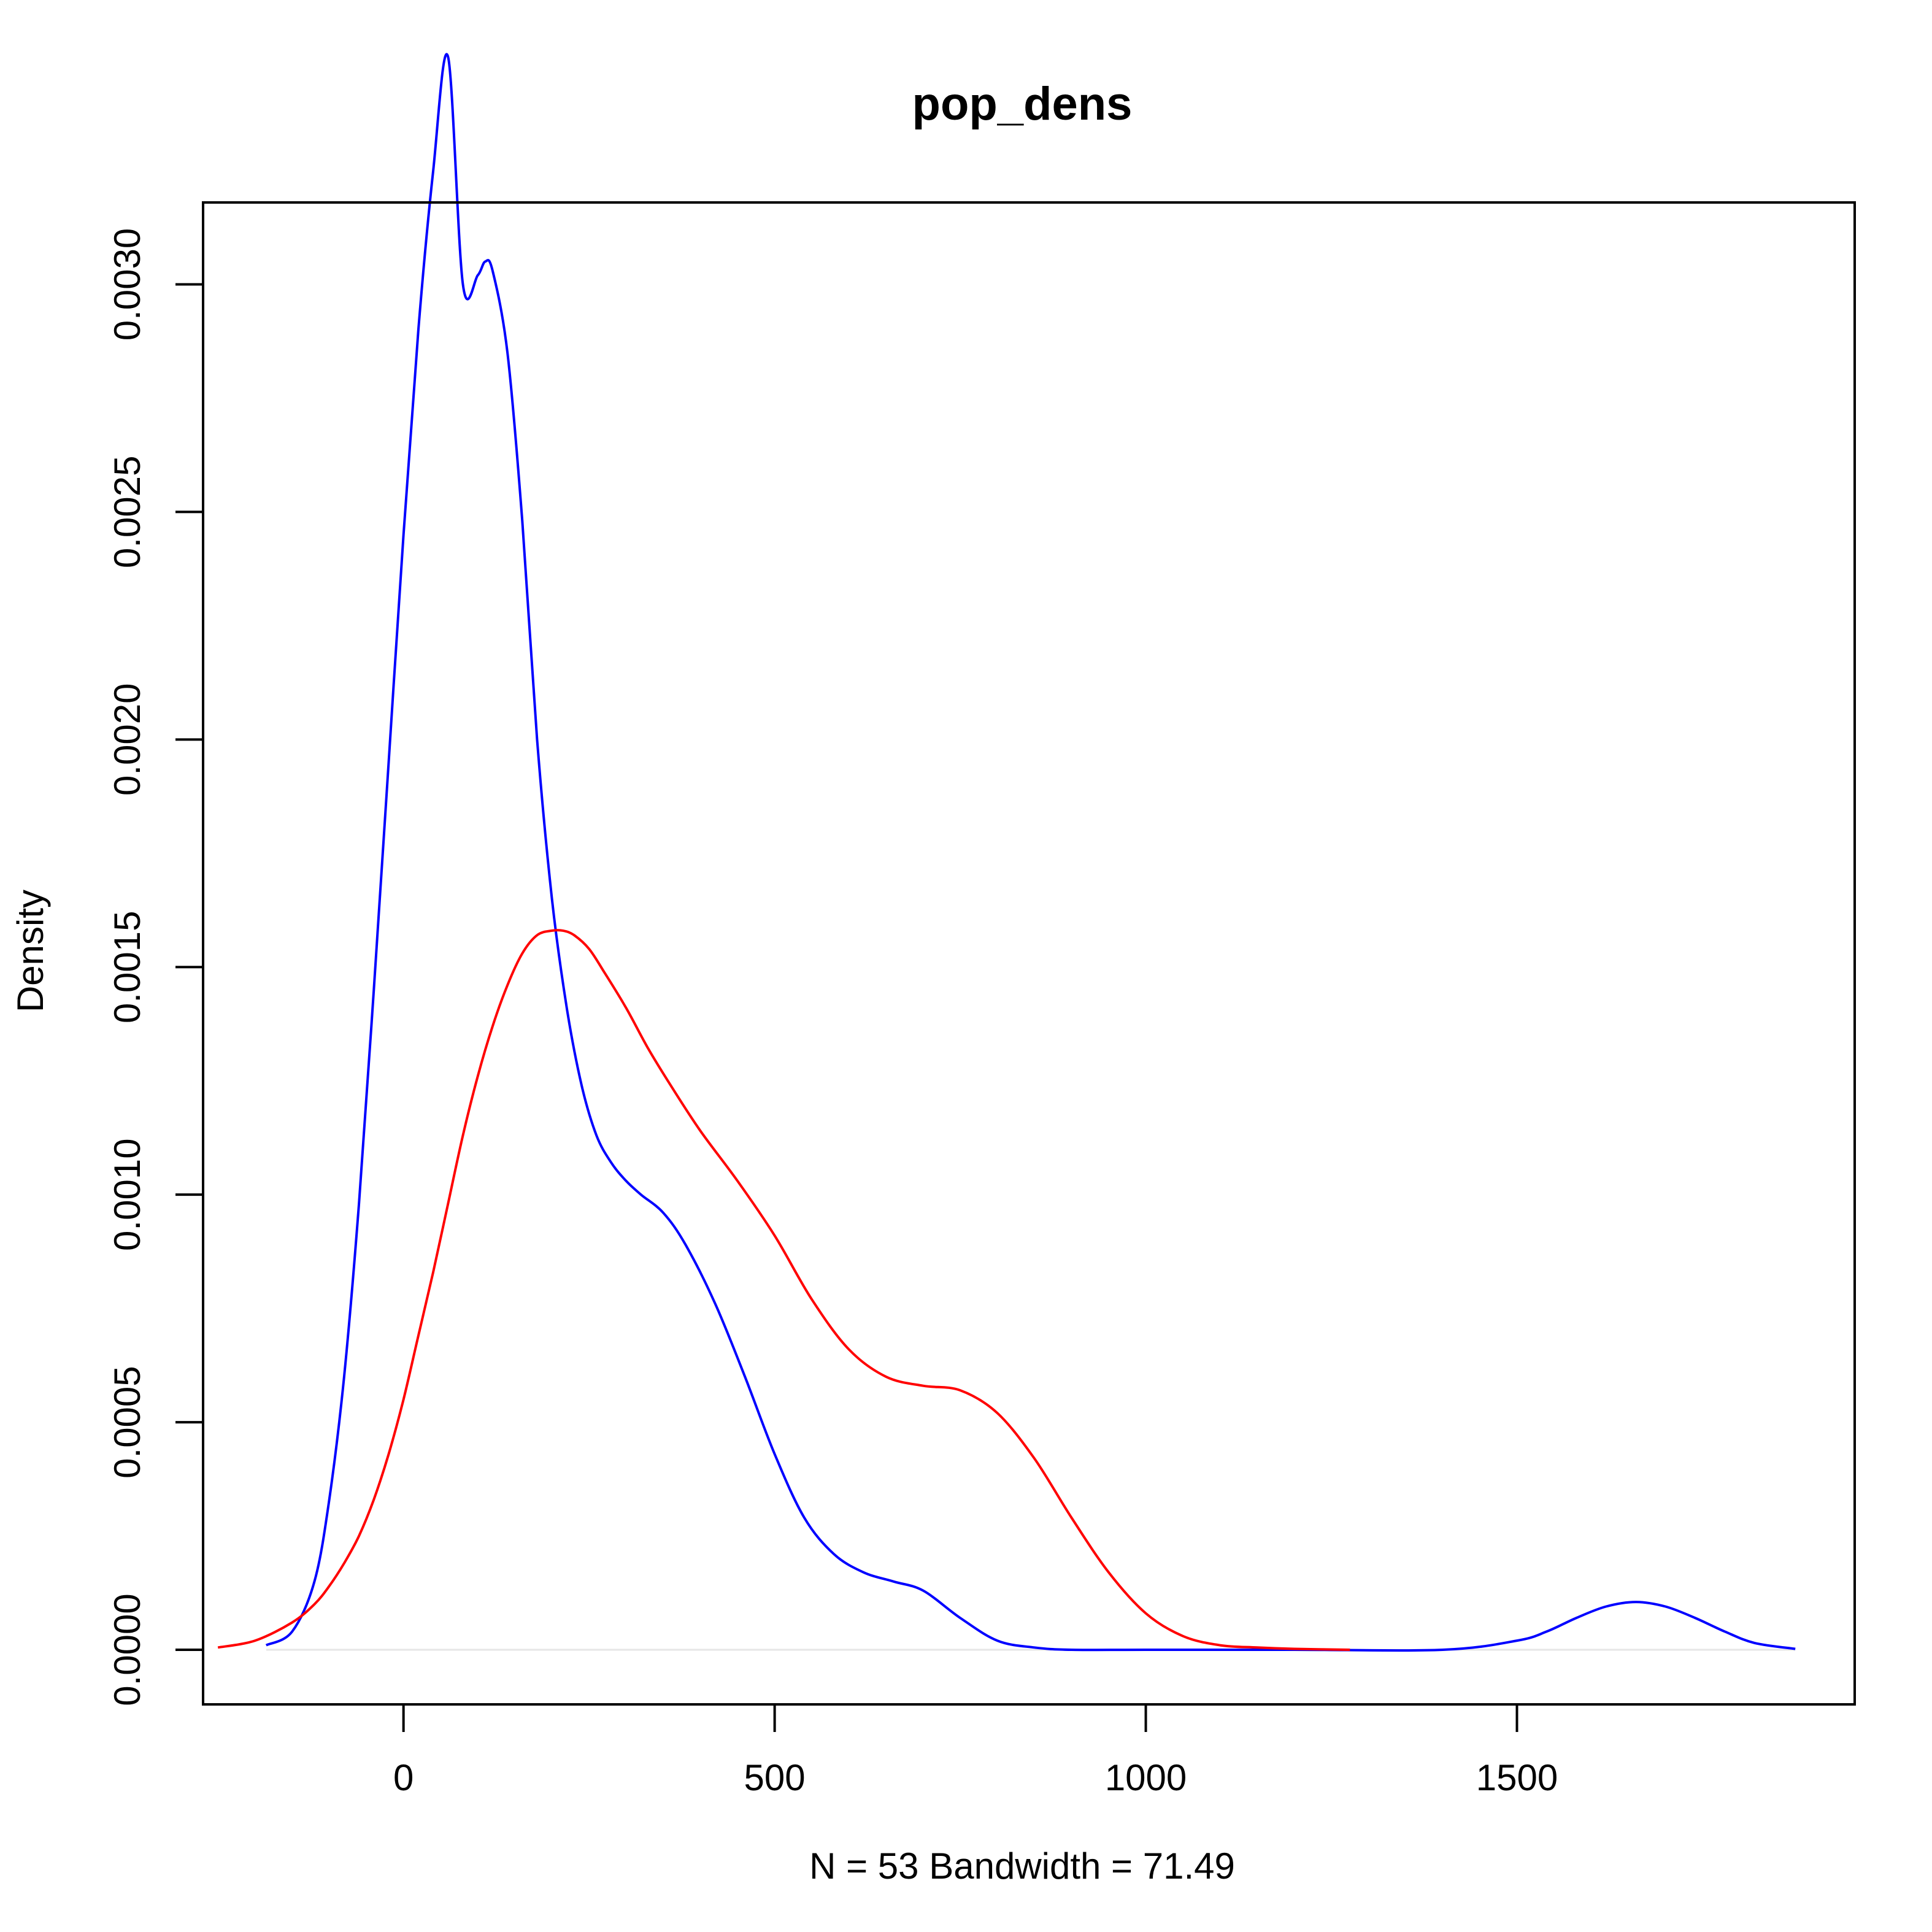 This screenshot has width=1932, height=1932. Describe the element at coordinates (127, 739) in the screenshot. I see `y-tick-label: 0.0020` at that location.